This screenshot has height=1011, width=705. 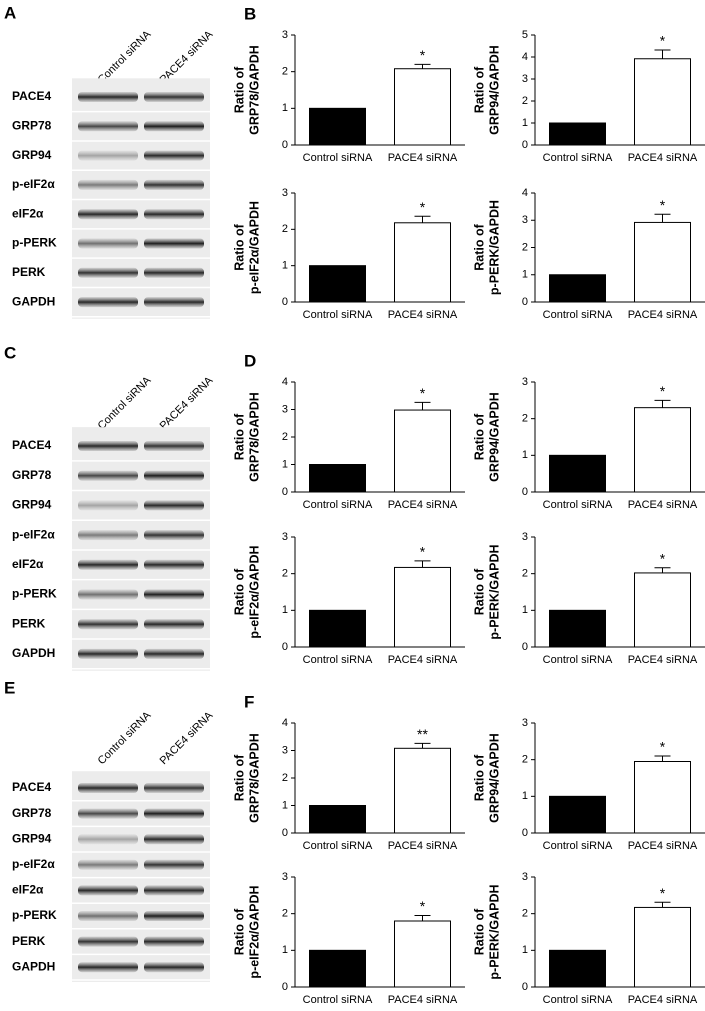 What do you see at coordinates (28, 213) in the screenshot?
I see `blot-row-label: eIF2α` at bounding box center [28, 213].